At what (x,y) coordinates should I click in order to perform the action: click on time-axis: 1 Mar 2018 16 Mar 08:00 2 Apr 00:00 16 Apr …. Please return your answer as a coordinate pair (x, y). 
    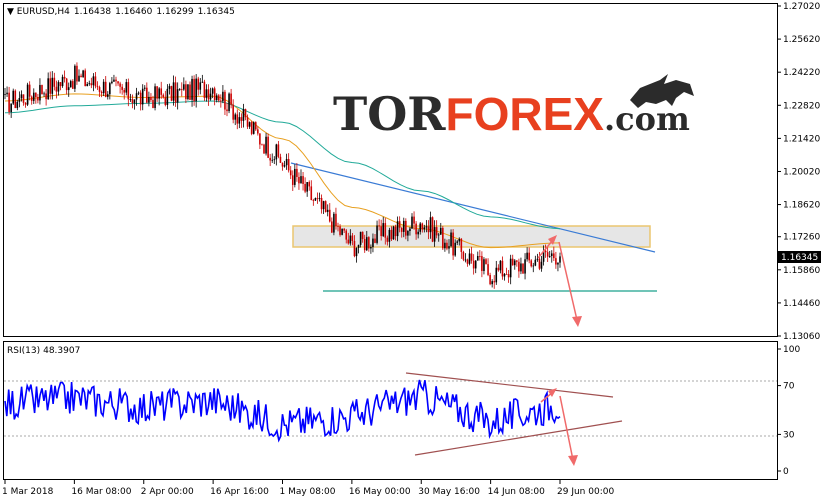
    Looking at the image, I should click on (308, 488).